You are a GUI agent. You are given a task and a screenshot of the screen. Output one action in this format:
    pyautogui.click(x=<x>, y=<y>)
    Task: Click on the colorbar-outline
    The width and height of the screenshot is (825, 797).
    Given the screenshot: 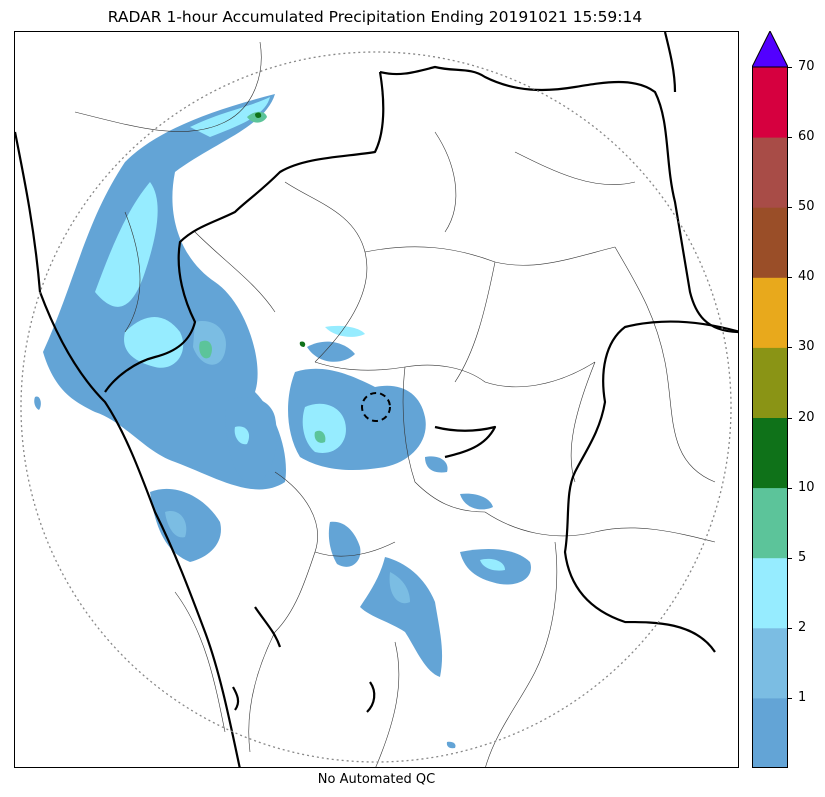 What is the action you would take?
    pyautogui.click(x=770, y=417)
    